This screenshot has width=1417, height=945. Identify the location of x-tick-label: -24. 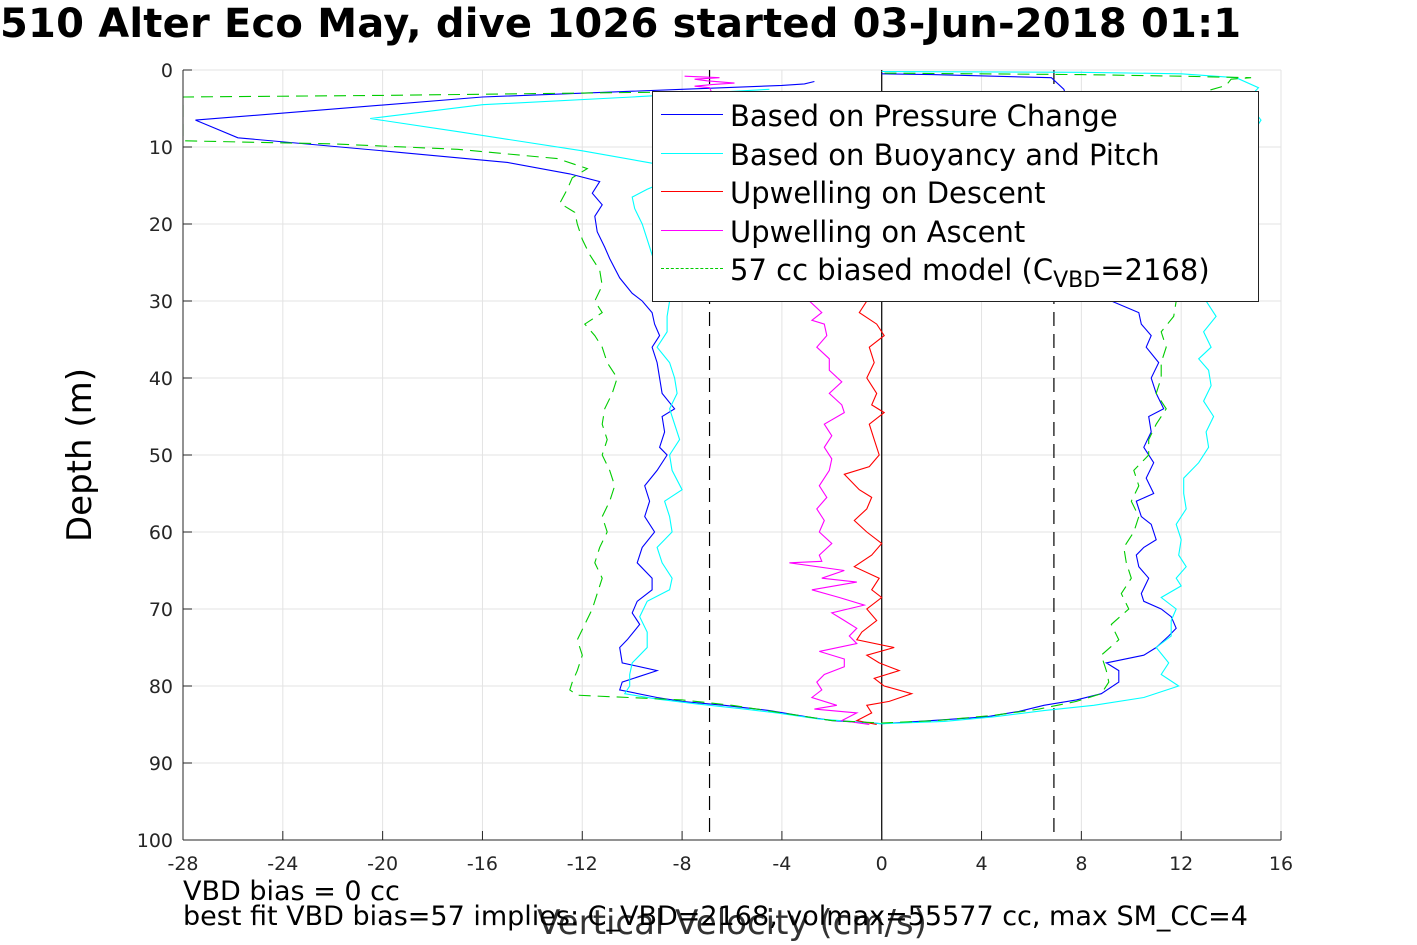
(282, 864).